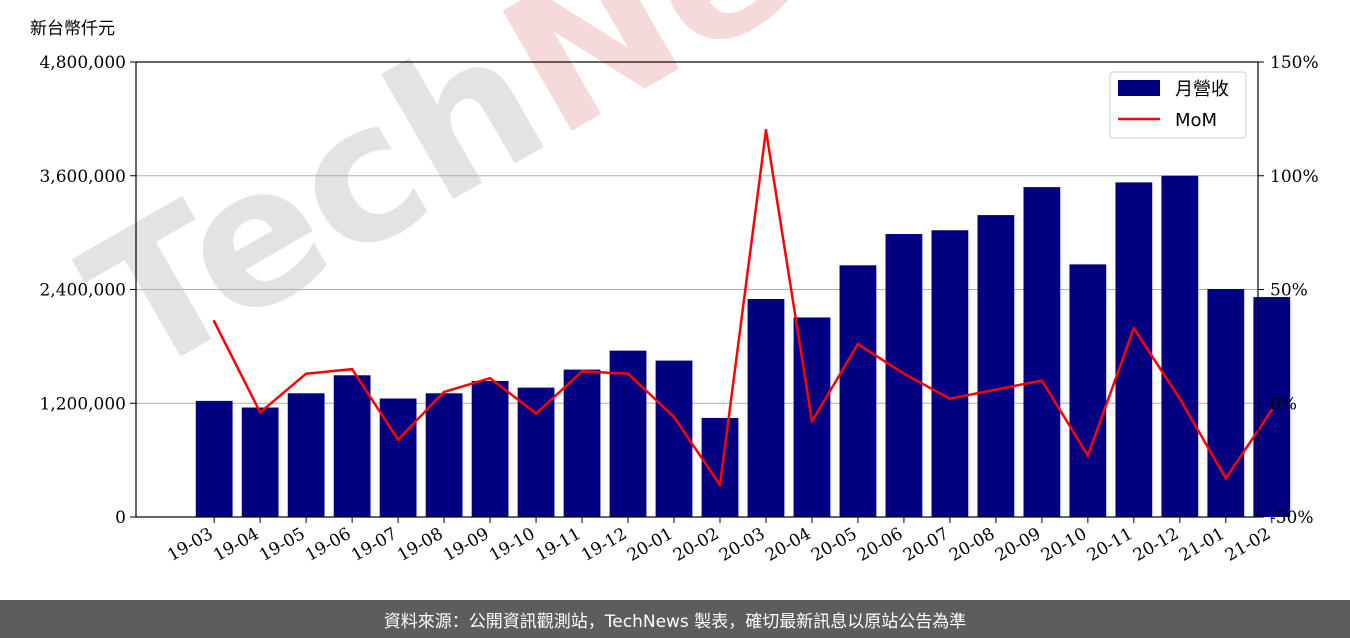 The image size is (1350, 638). What do you see at coordinates (1110, 545) in the screenshot?
I see `x-tick-label: 20-11` at bounding box center [1110, 545].